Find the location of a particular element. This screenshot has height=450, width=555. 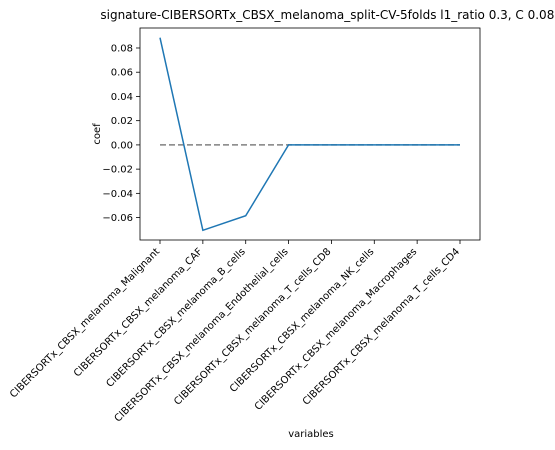

y-tick-label: 0.02 is located at coordinates (122, 121).